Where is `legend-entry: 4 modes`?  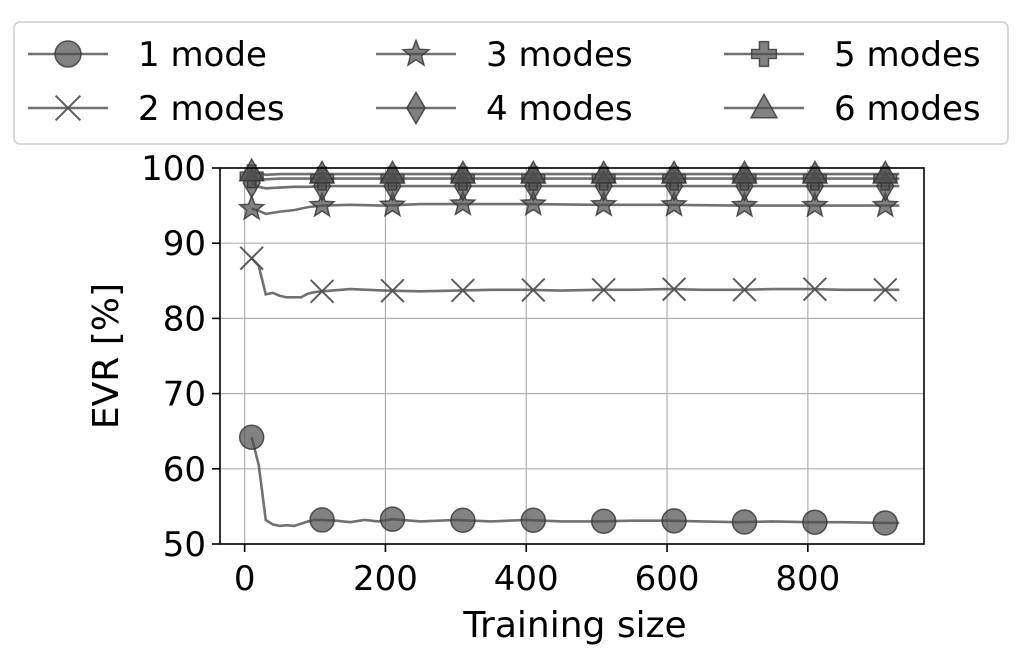 legend-entry: 4 modes is located at coordinates (504, 109).